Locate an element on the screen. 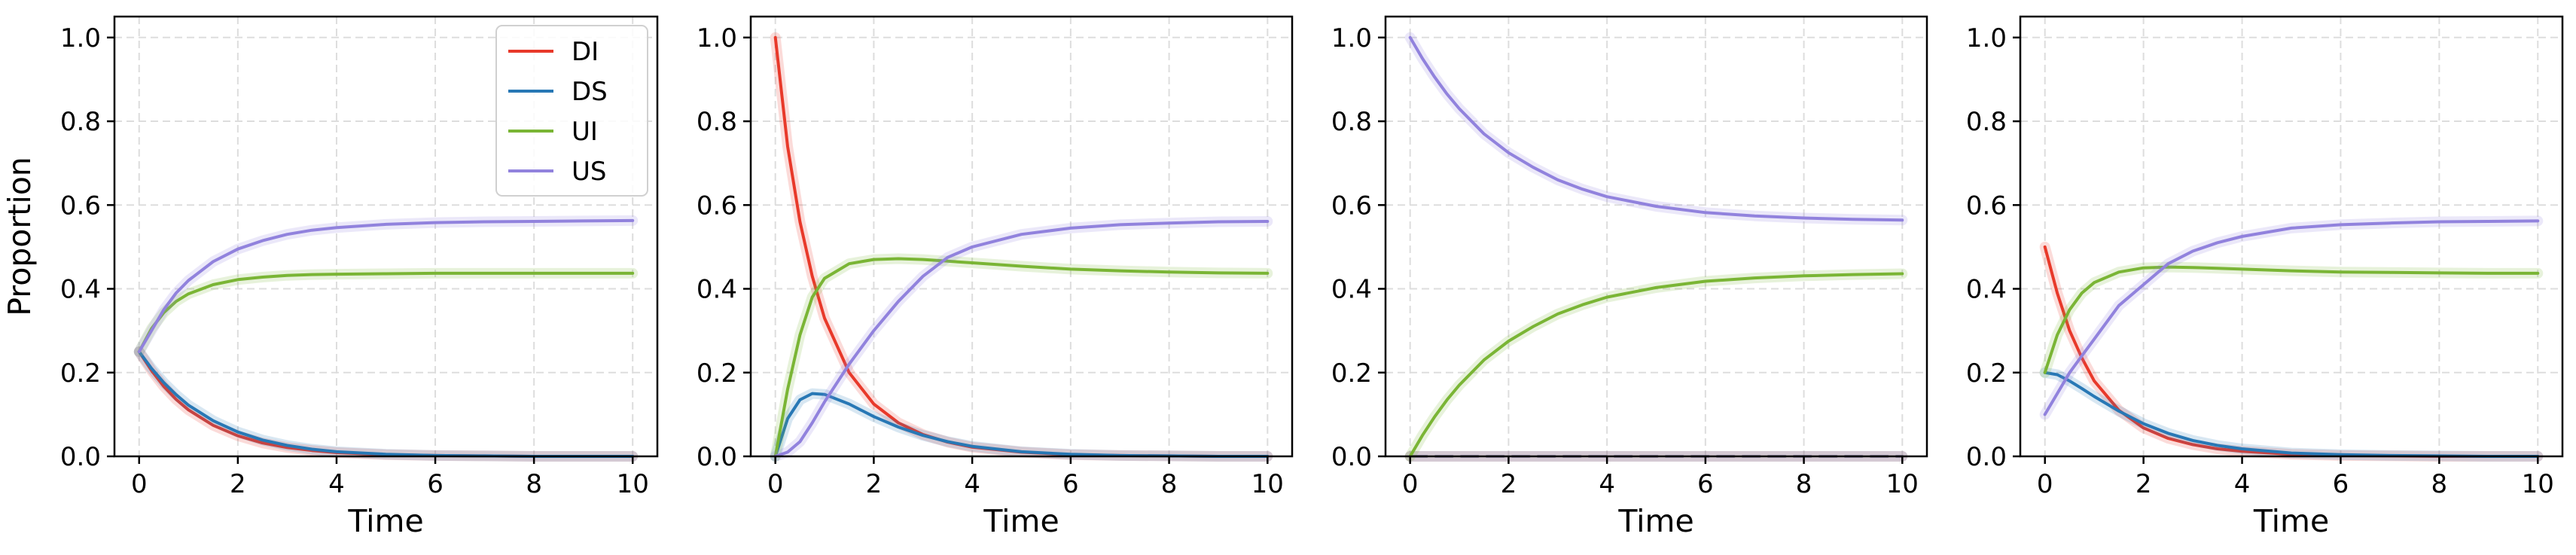  legend-box is located at coordinates (571, 111).